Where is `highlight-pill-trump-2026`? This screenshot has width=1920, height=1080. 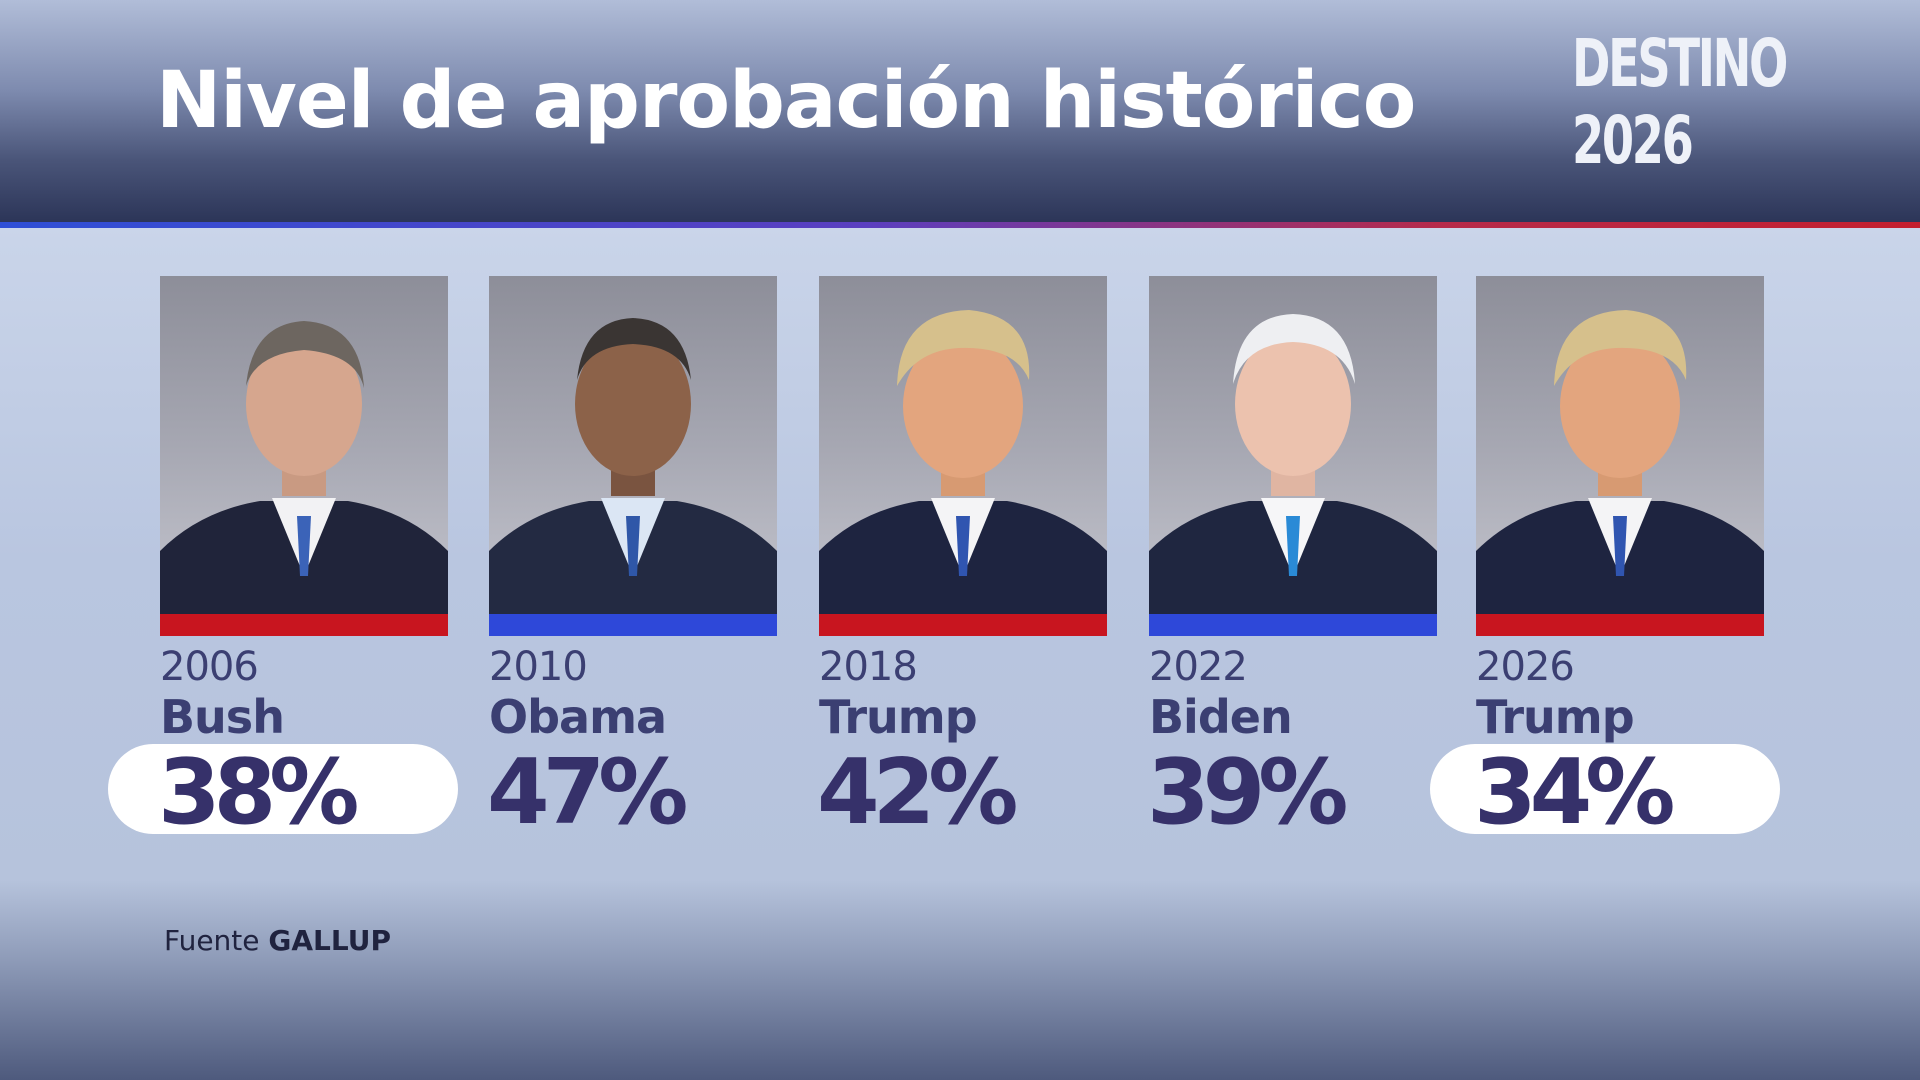 highlight-pill-trump-2026 is located at coordinates (1605, 789).